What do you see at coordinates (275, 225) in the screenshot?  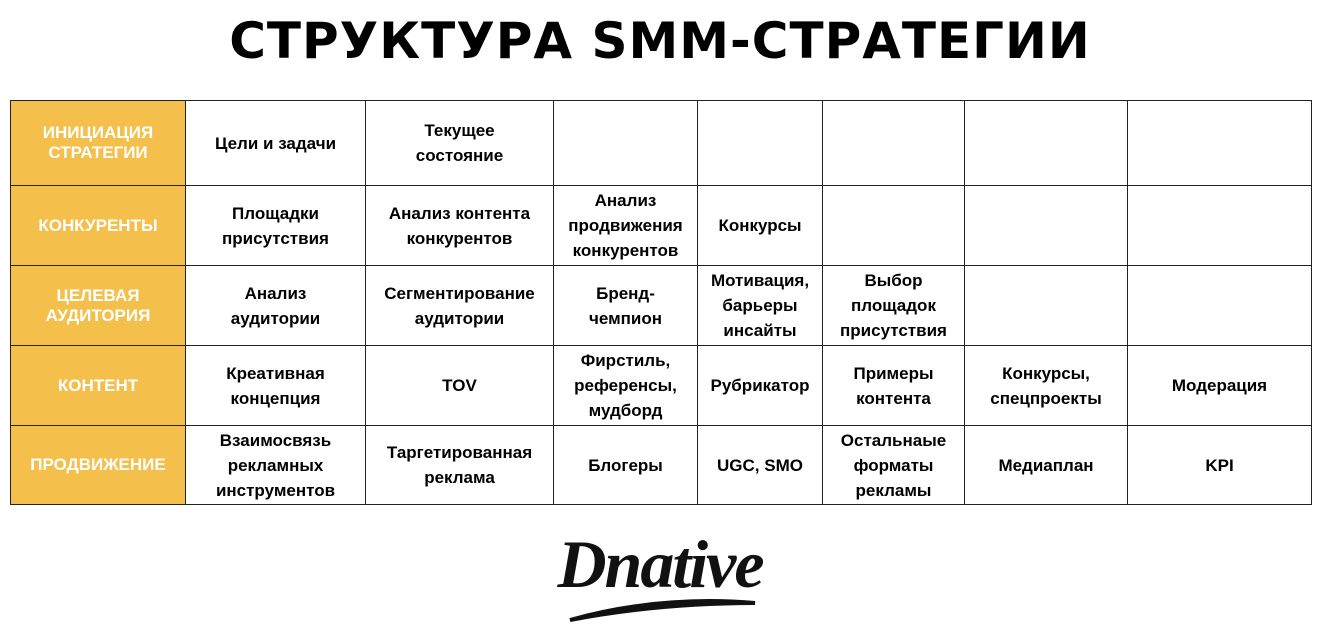 I see `table-cell: Площадки присутствия` at bounding box center [275, 225].